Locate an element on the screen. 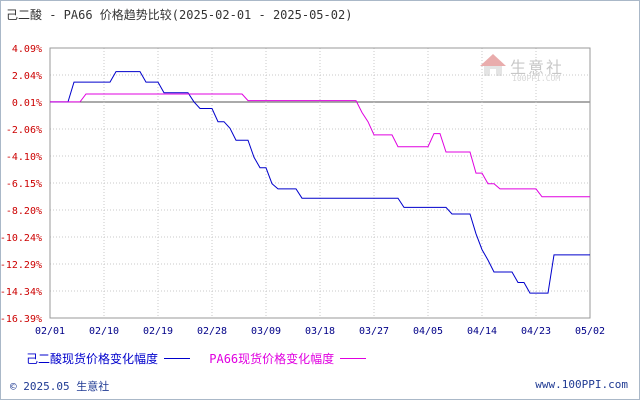 The height and width of the screenshot is (400, 640). x-tick-label: 03/27 is located at coordinates (374, 331).